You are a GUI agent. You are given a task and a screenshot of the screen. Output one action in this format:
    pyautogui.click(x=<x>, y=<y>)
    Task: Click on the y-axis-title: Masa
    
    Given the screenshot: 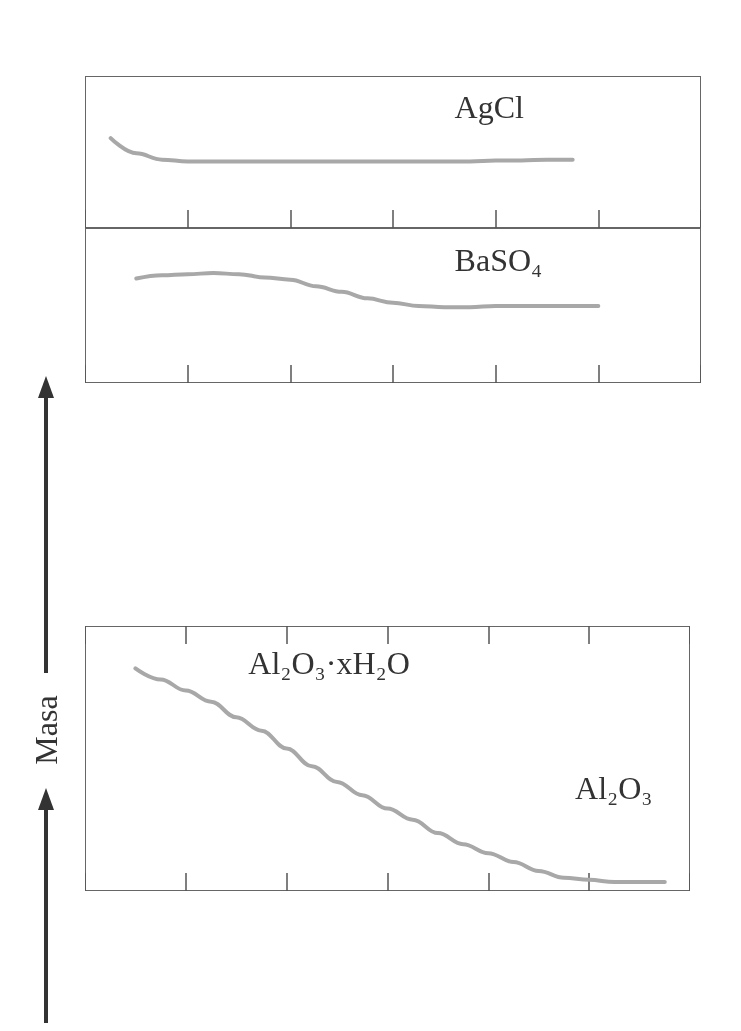 What is the action you would take?
    pyautogui.click(x=46, y=730)
    